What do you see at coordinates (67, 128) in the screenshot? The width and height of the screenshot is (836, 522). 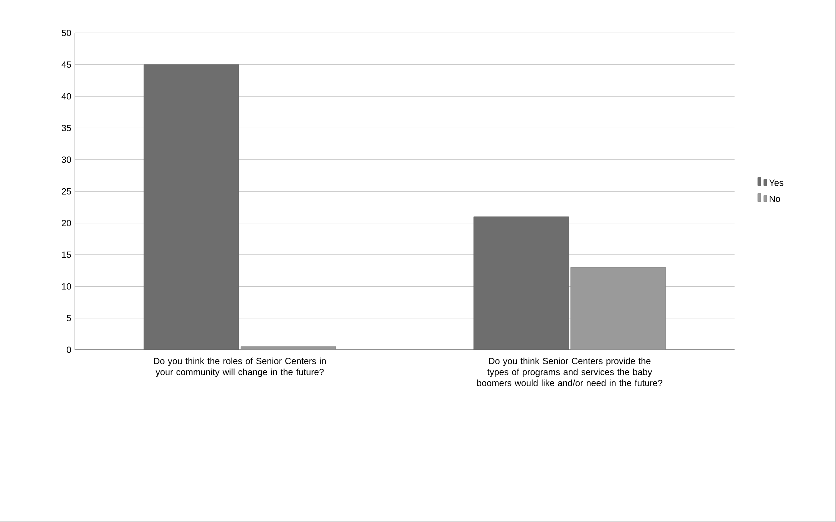 I see `y-tick-label: 35` at bounding box center [67, 128].